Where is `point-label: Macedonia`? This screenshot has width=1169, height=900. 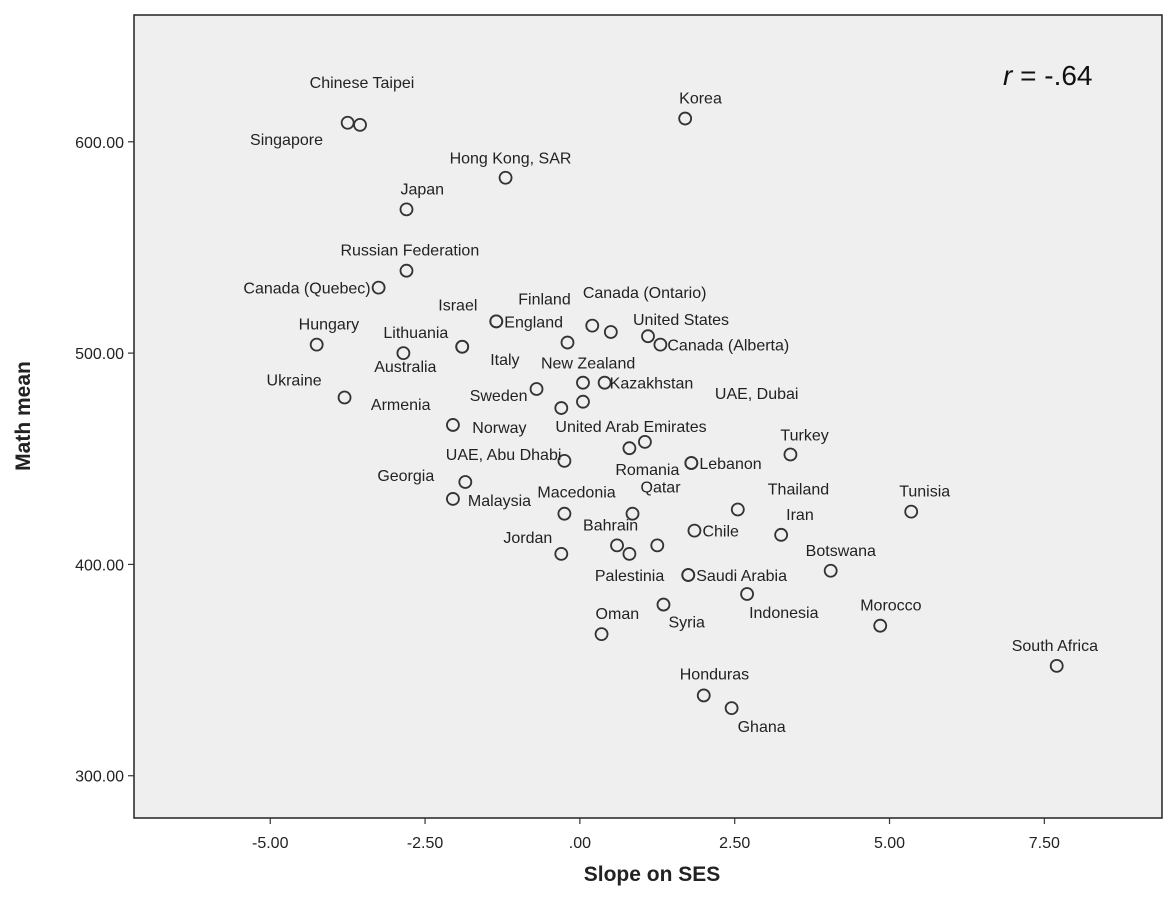
point-label: Macedonia is located at coordinates (576, 493).